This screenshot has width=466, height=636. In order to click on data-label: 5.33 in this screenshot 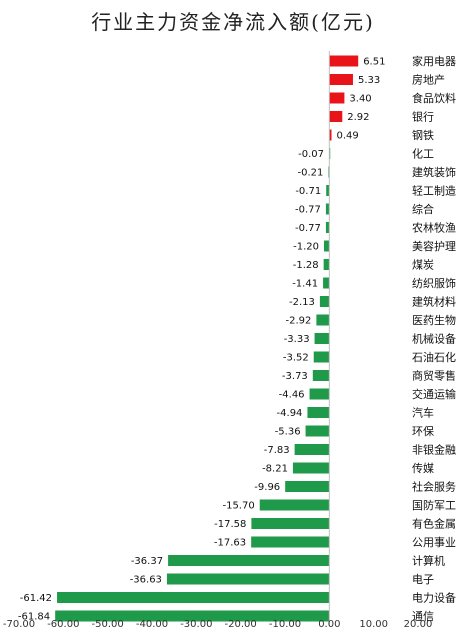, I will do `click(369, 80)`.